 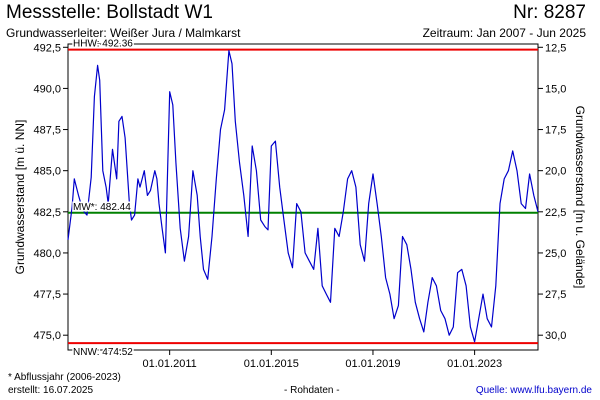 I want to click on period-label: Zeitraum: Jan 2007 - Jun 2025, so click(x=504, y=33).